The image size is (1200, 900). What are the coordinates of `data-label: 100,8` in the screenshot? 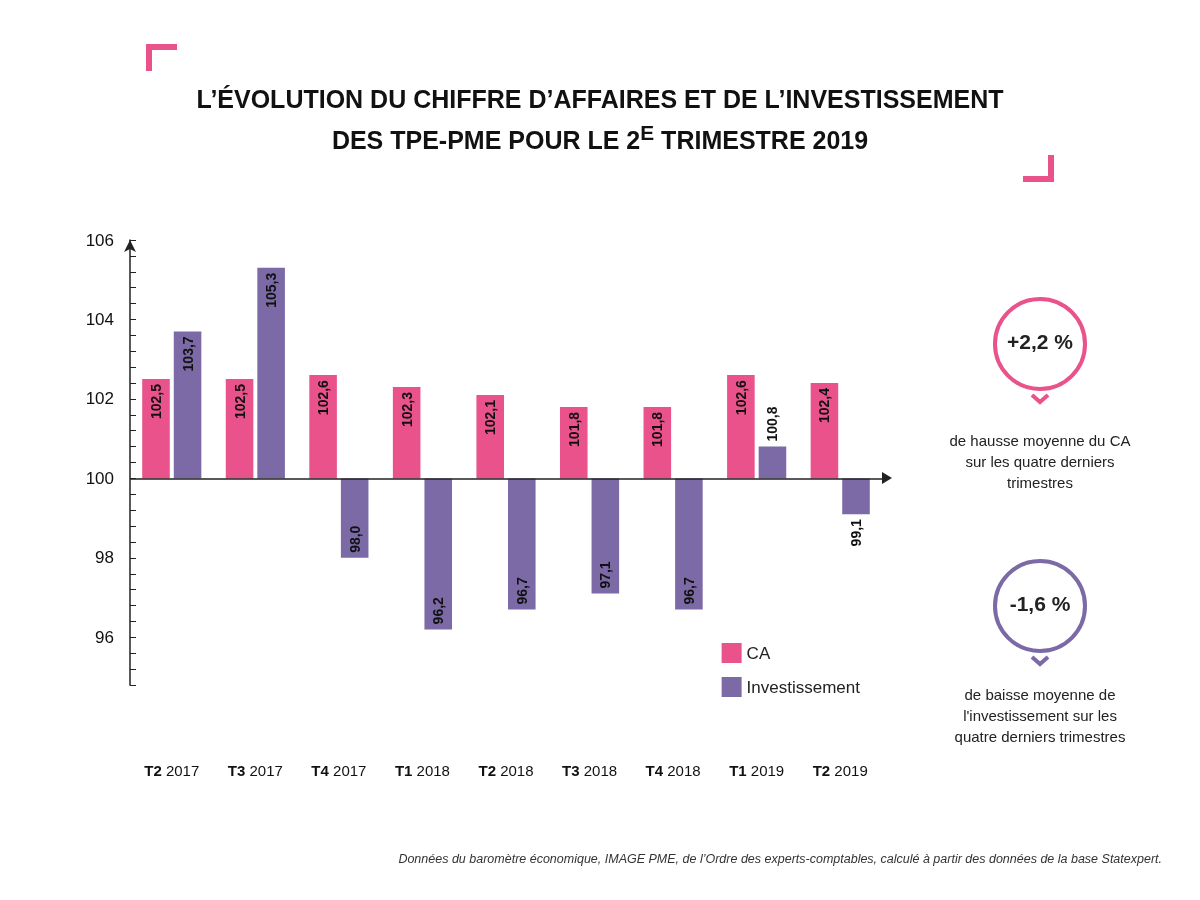 It's located at (772, 424).